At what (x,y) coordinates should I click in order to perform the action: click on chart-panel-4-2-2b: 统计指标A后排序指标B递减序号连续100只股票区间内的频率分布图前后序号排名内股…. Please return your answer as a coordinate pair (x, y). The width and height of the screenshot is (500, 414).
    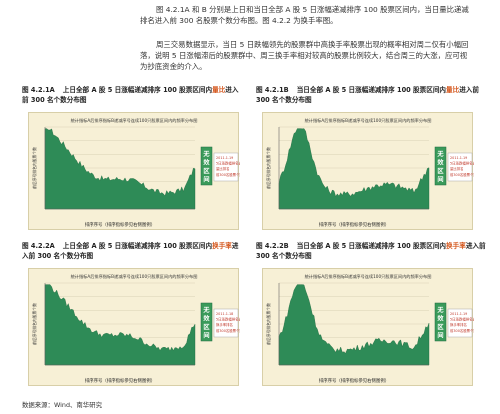
    Looking at the image, I should click on (368, 327).